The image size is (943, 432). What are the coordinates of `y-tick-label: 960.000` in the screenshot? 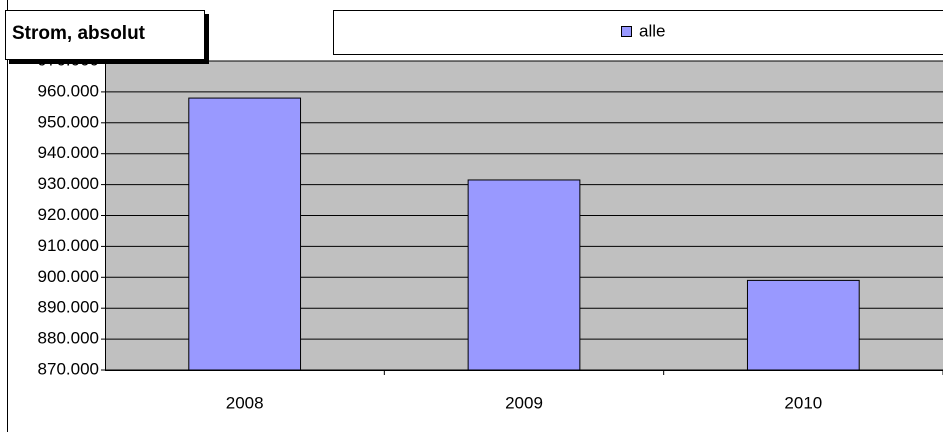 It's located at (68, 90).